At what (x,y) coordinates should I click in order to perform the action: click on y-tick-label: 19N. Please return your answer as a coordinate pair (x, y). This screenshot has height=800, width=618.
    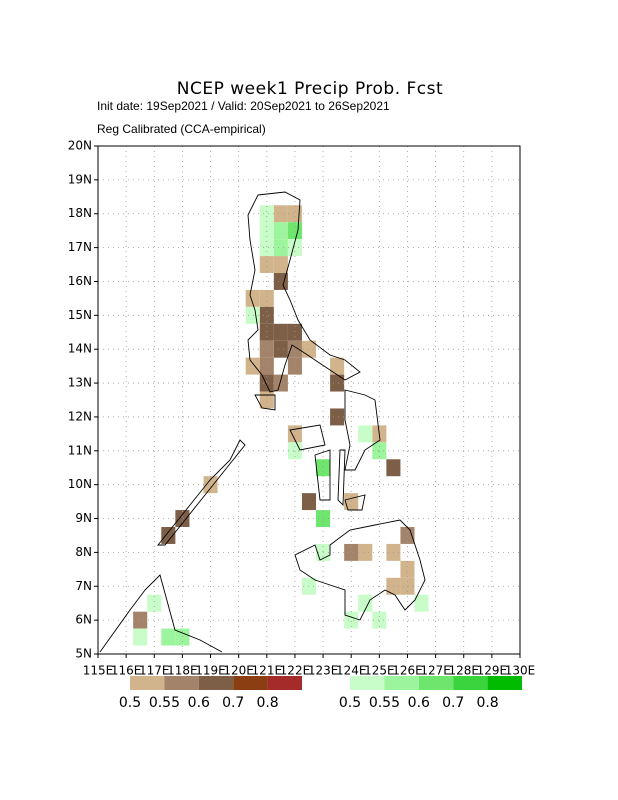
    Looking at the image, I should click on (80, 179).